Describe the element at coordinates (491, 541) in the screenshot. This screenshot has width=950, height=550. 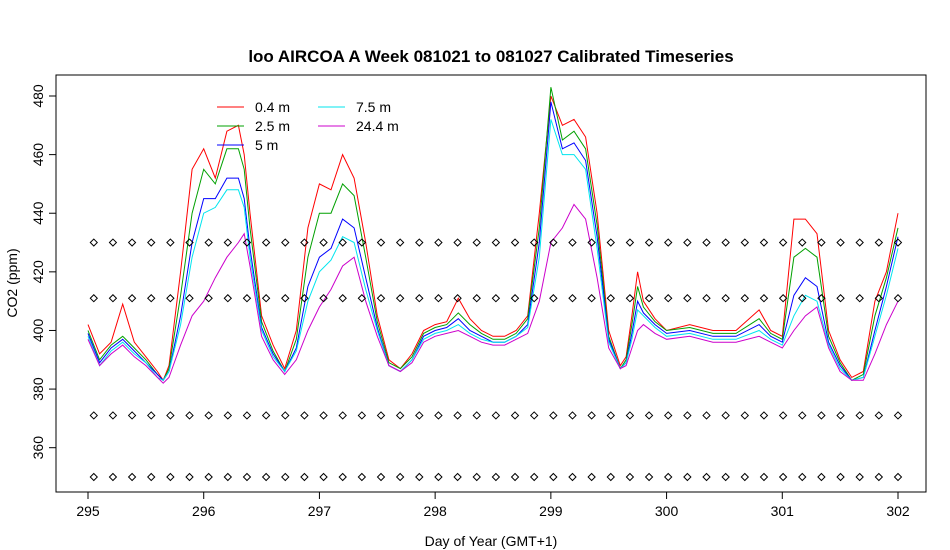
I see `x-axis-label: Day of Year (GMT+1)` at that location.